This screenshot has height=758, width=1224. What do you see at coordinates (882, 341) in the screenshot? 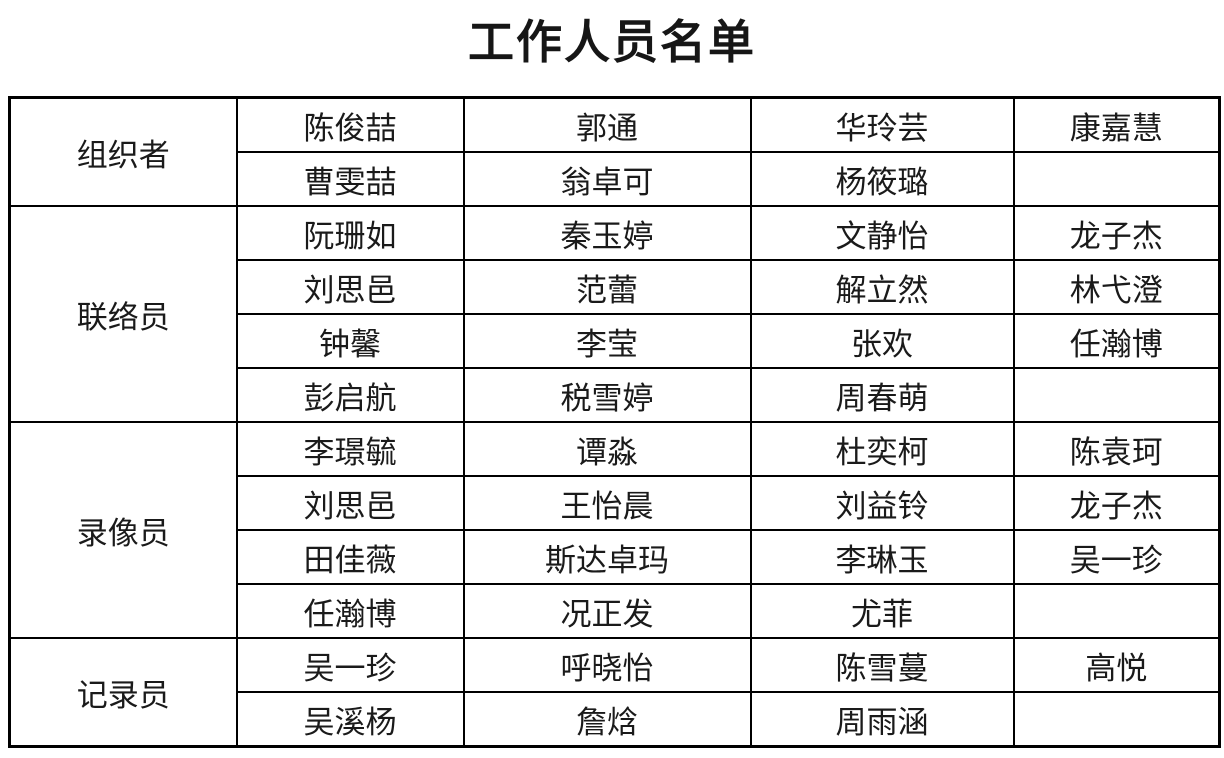
I see `name-cell: 张欢` at bounding box center [882, 341].